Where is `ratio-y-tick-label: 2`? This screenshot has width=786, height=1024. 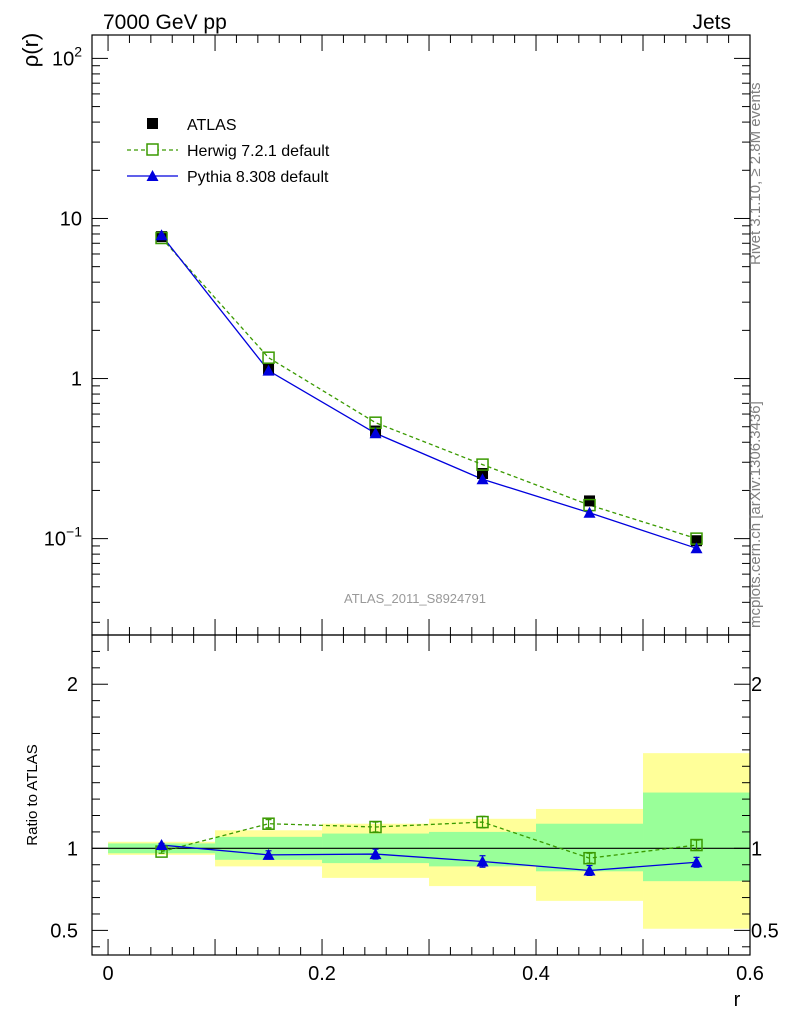 ratio-y-tick-label: 2 is located at coordinates (72, 685).